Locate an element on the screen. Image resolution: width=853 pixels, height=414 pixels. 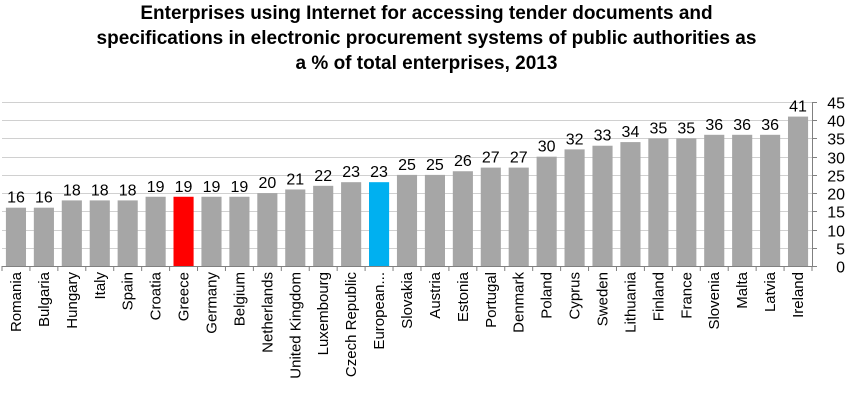
x-tick-label: Czech Republic is located at coordinates (351, 325).